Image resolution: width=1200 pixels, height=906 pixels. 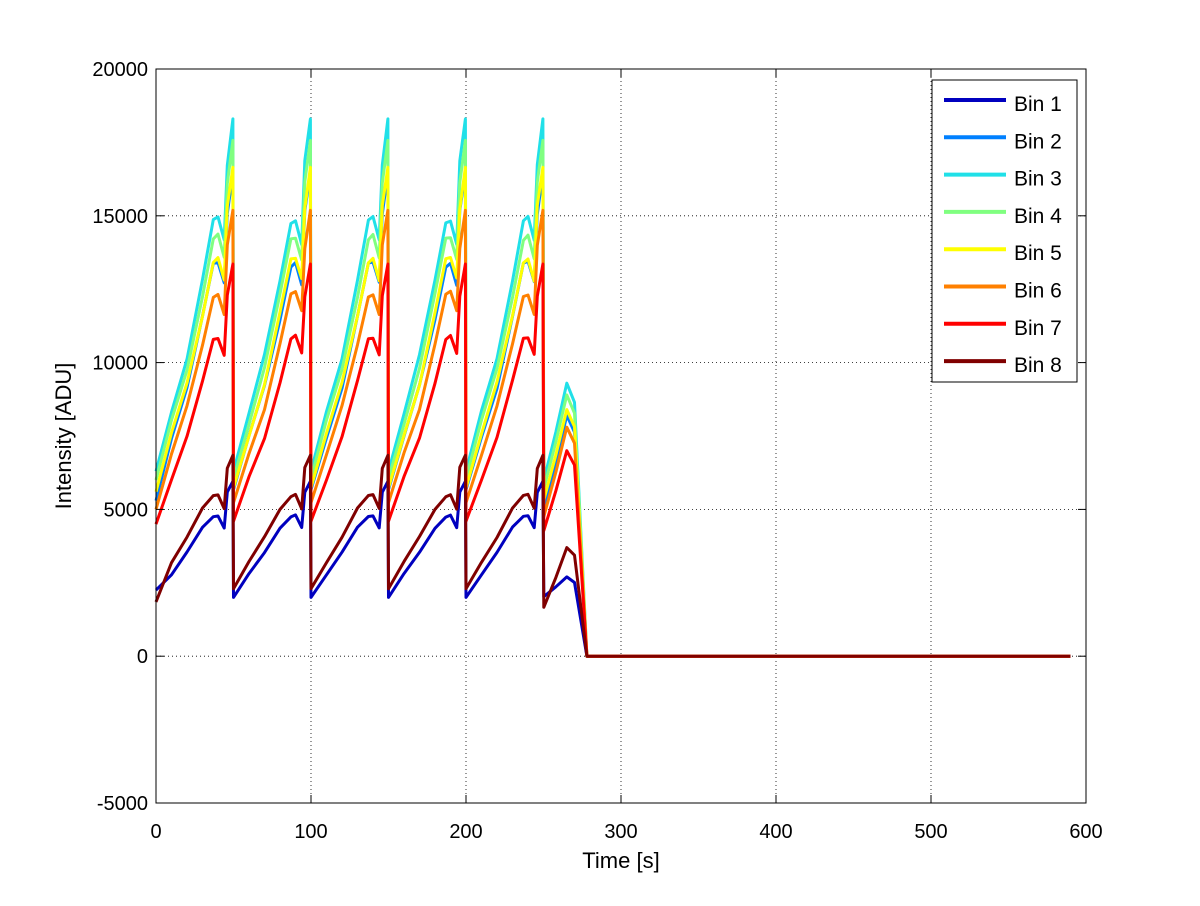 I want to click on y-tick-label: -5000, so click(x=122, y=804).